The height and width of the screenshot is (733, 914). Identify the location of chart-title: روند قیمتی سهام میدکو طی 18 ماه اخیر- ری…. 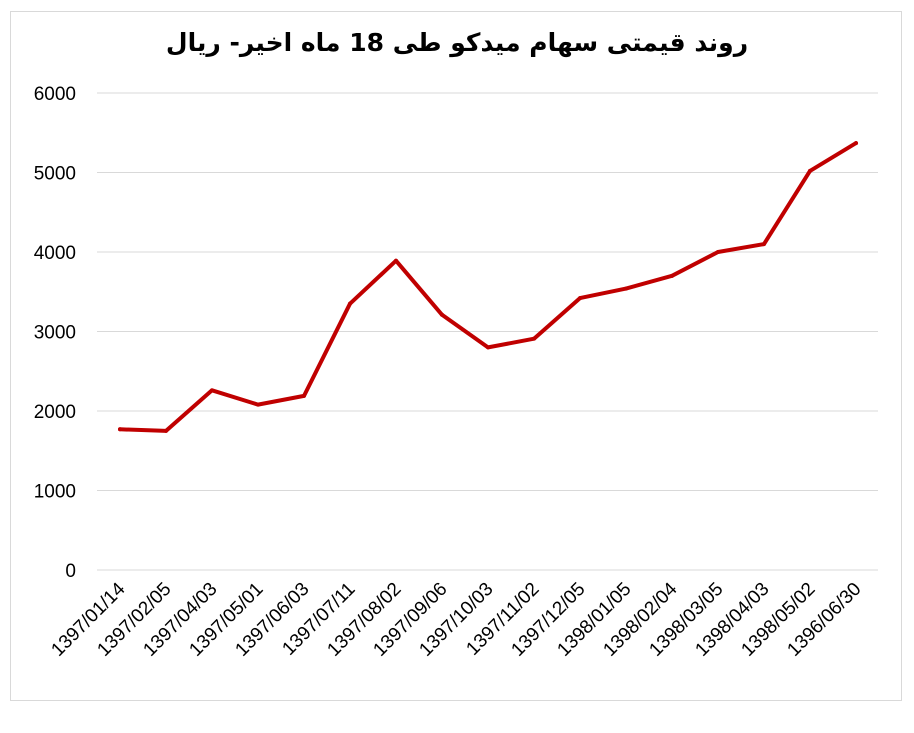
(457, 42).